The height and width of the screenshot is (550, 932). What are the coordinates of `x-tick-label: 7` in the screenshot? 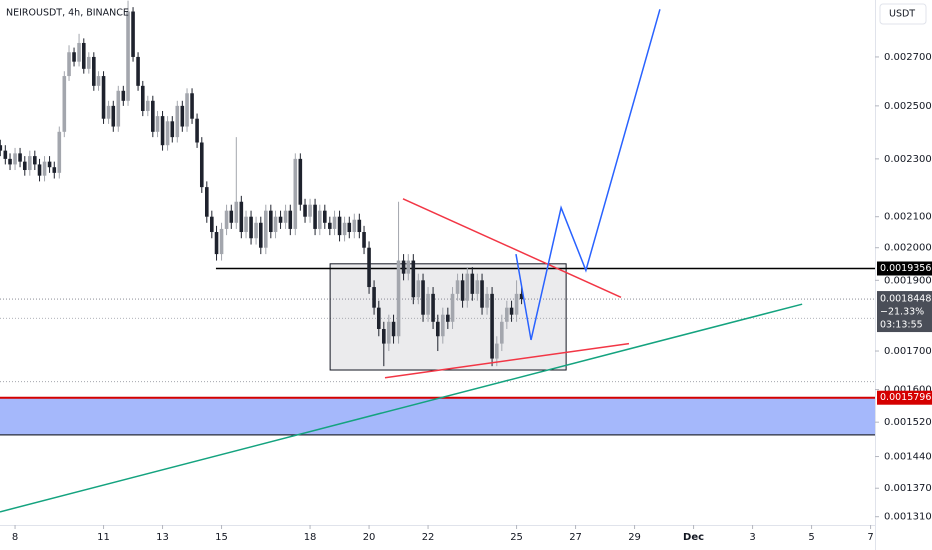 It's located at (870, 537).